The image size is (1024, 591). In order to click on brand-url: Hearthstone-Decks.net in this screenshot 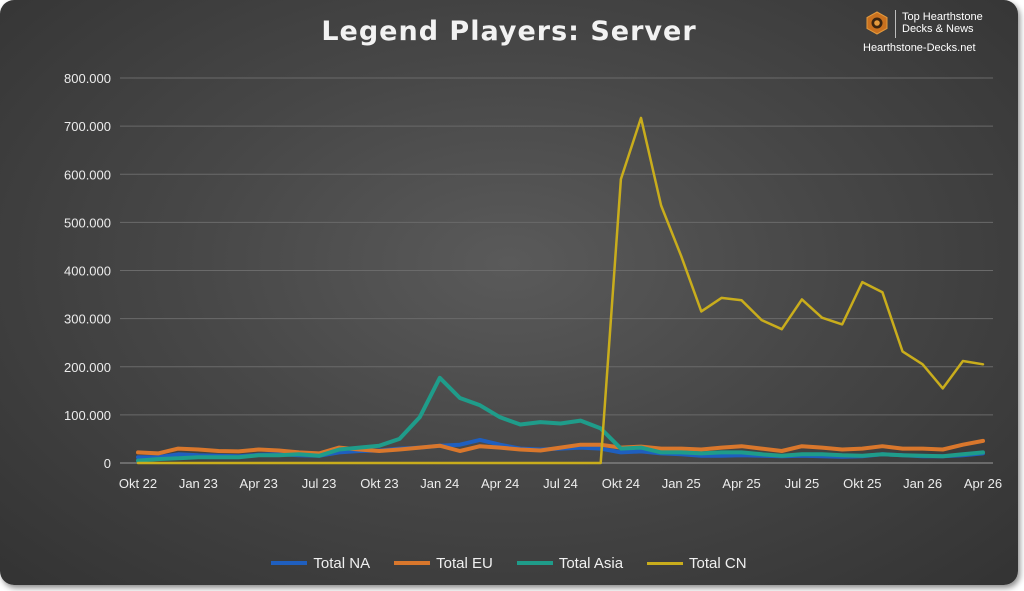, I will do `click(919, 48)`.